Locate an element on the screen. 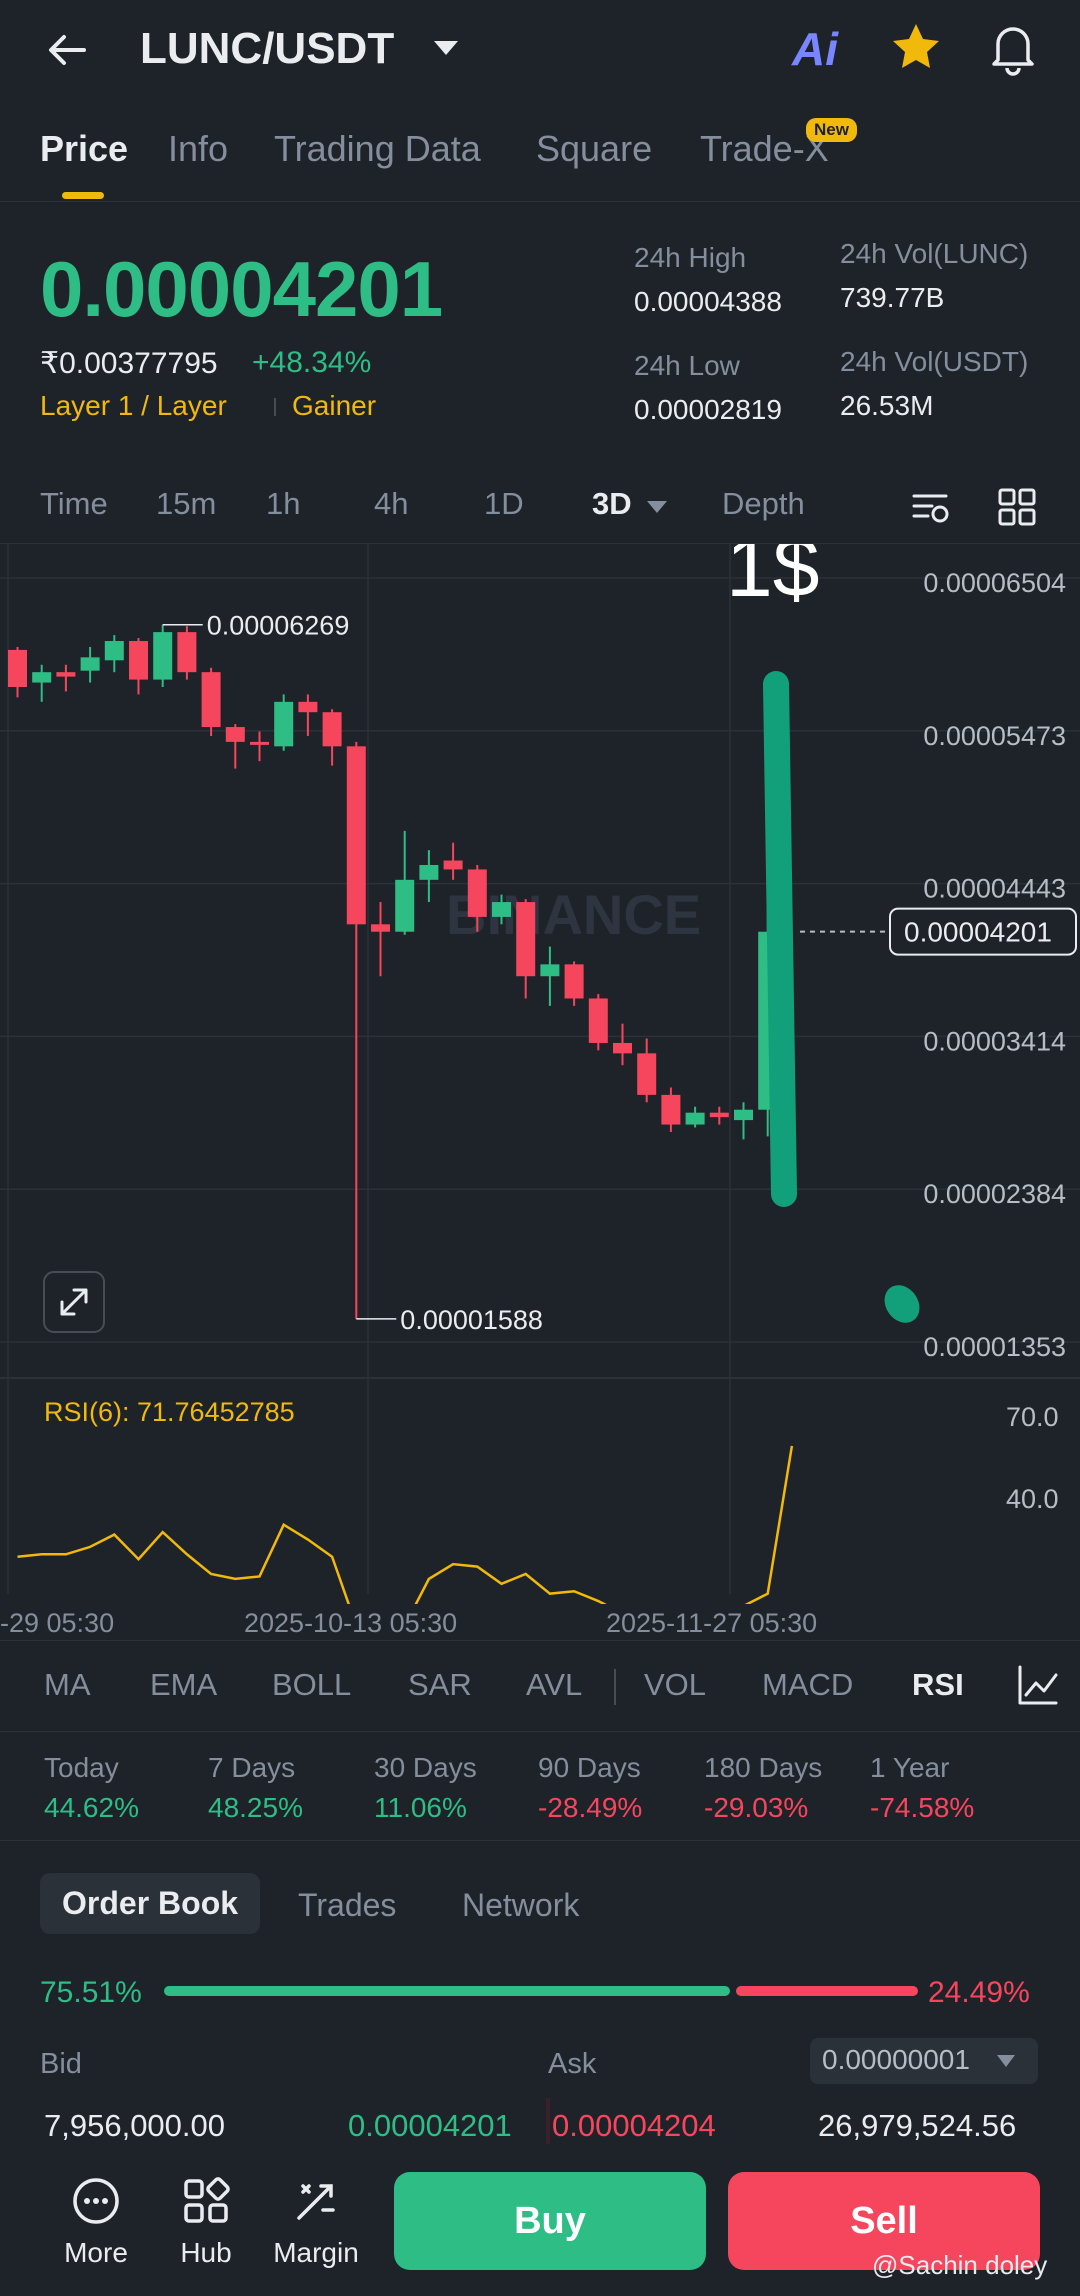 This screenshot has width=1080, height=2296. hub-label: Hub is located at coordinates (206, 2252).